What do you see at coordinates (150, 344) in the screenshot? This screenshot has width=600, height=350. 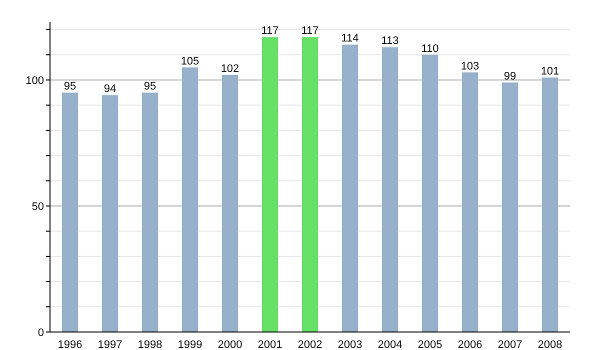 I see `x-tick-label: 1998` at bounding box center [150, 344].